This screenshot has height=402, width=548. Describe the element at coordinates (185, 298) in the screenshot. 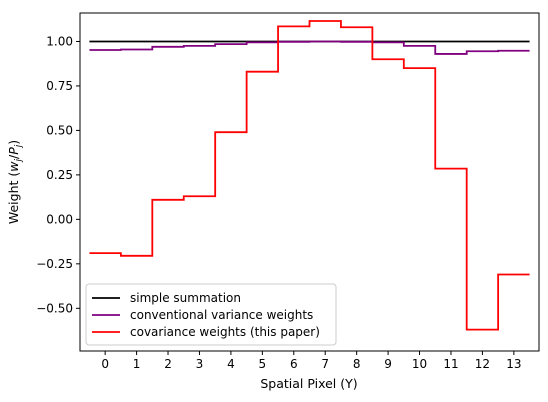

I see `legend-label-1: simple summation` at that location.